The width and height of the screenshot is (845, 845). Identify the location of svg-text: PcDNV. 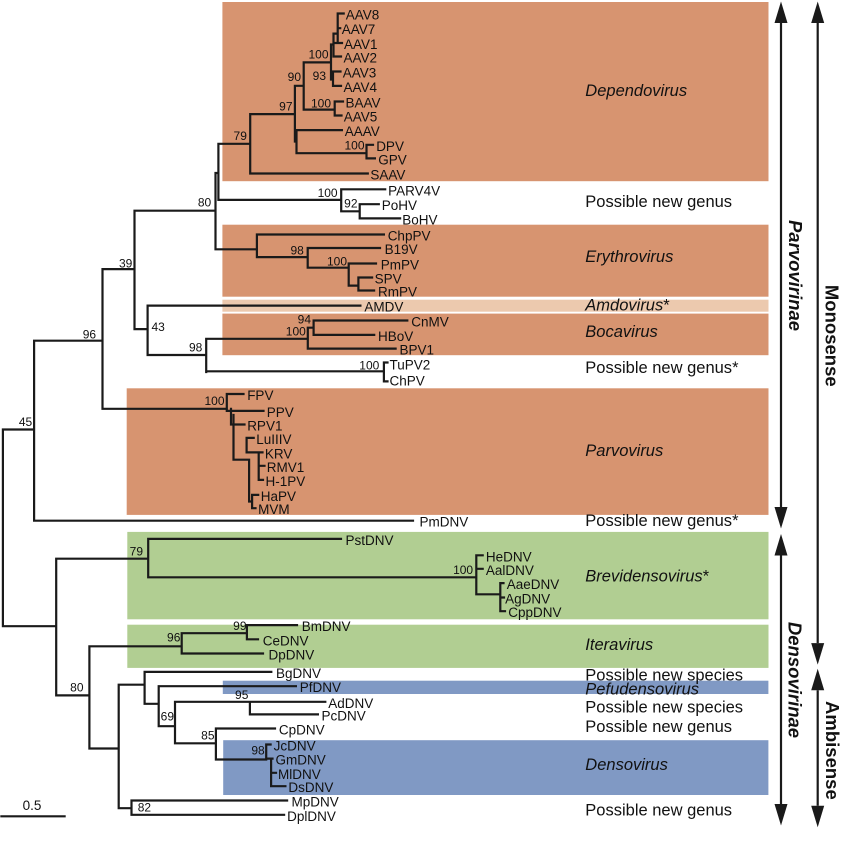
(344, 715).